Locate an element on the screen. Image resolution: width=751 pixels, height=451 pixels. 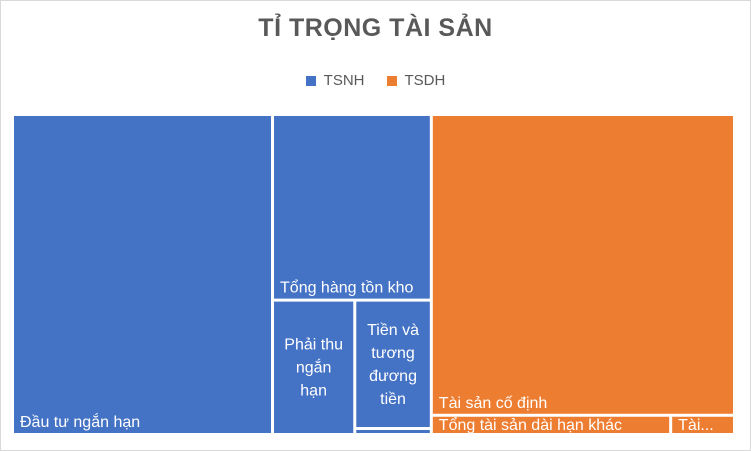
treemap-label--u-t-ng-n-h-n: Đầu tư ngắn hạn is located at coordinates (80, 421).